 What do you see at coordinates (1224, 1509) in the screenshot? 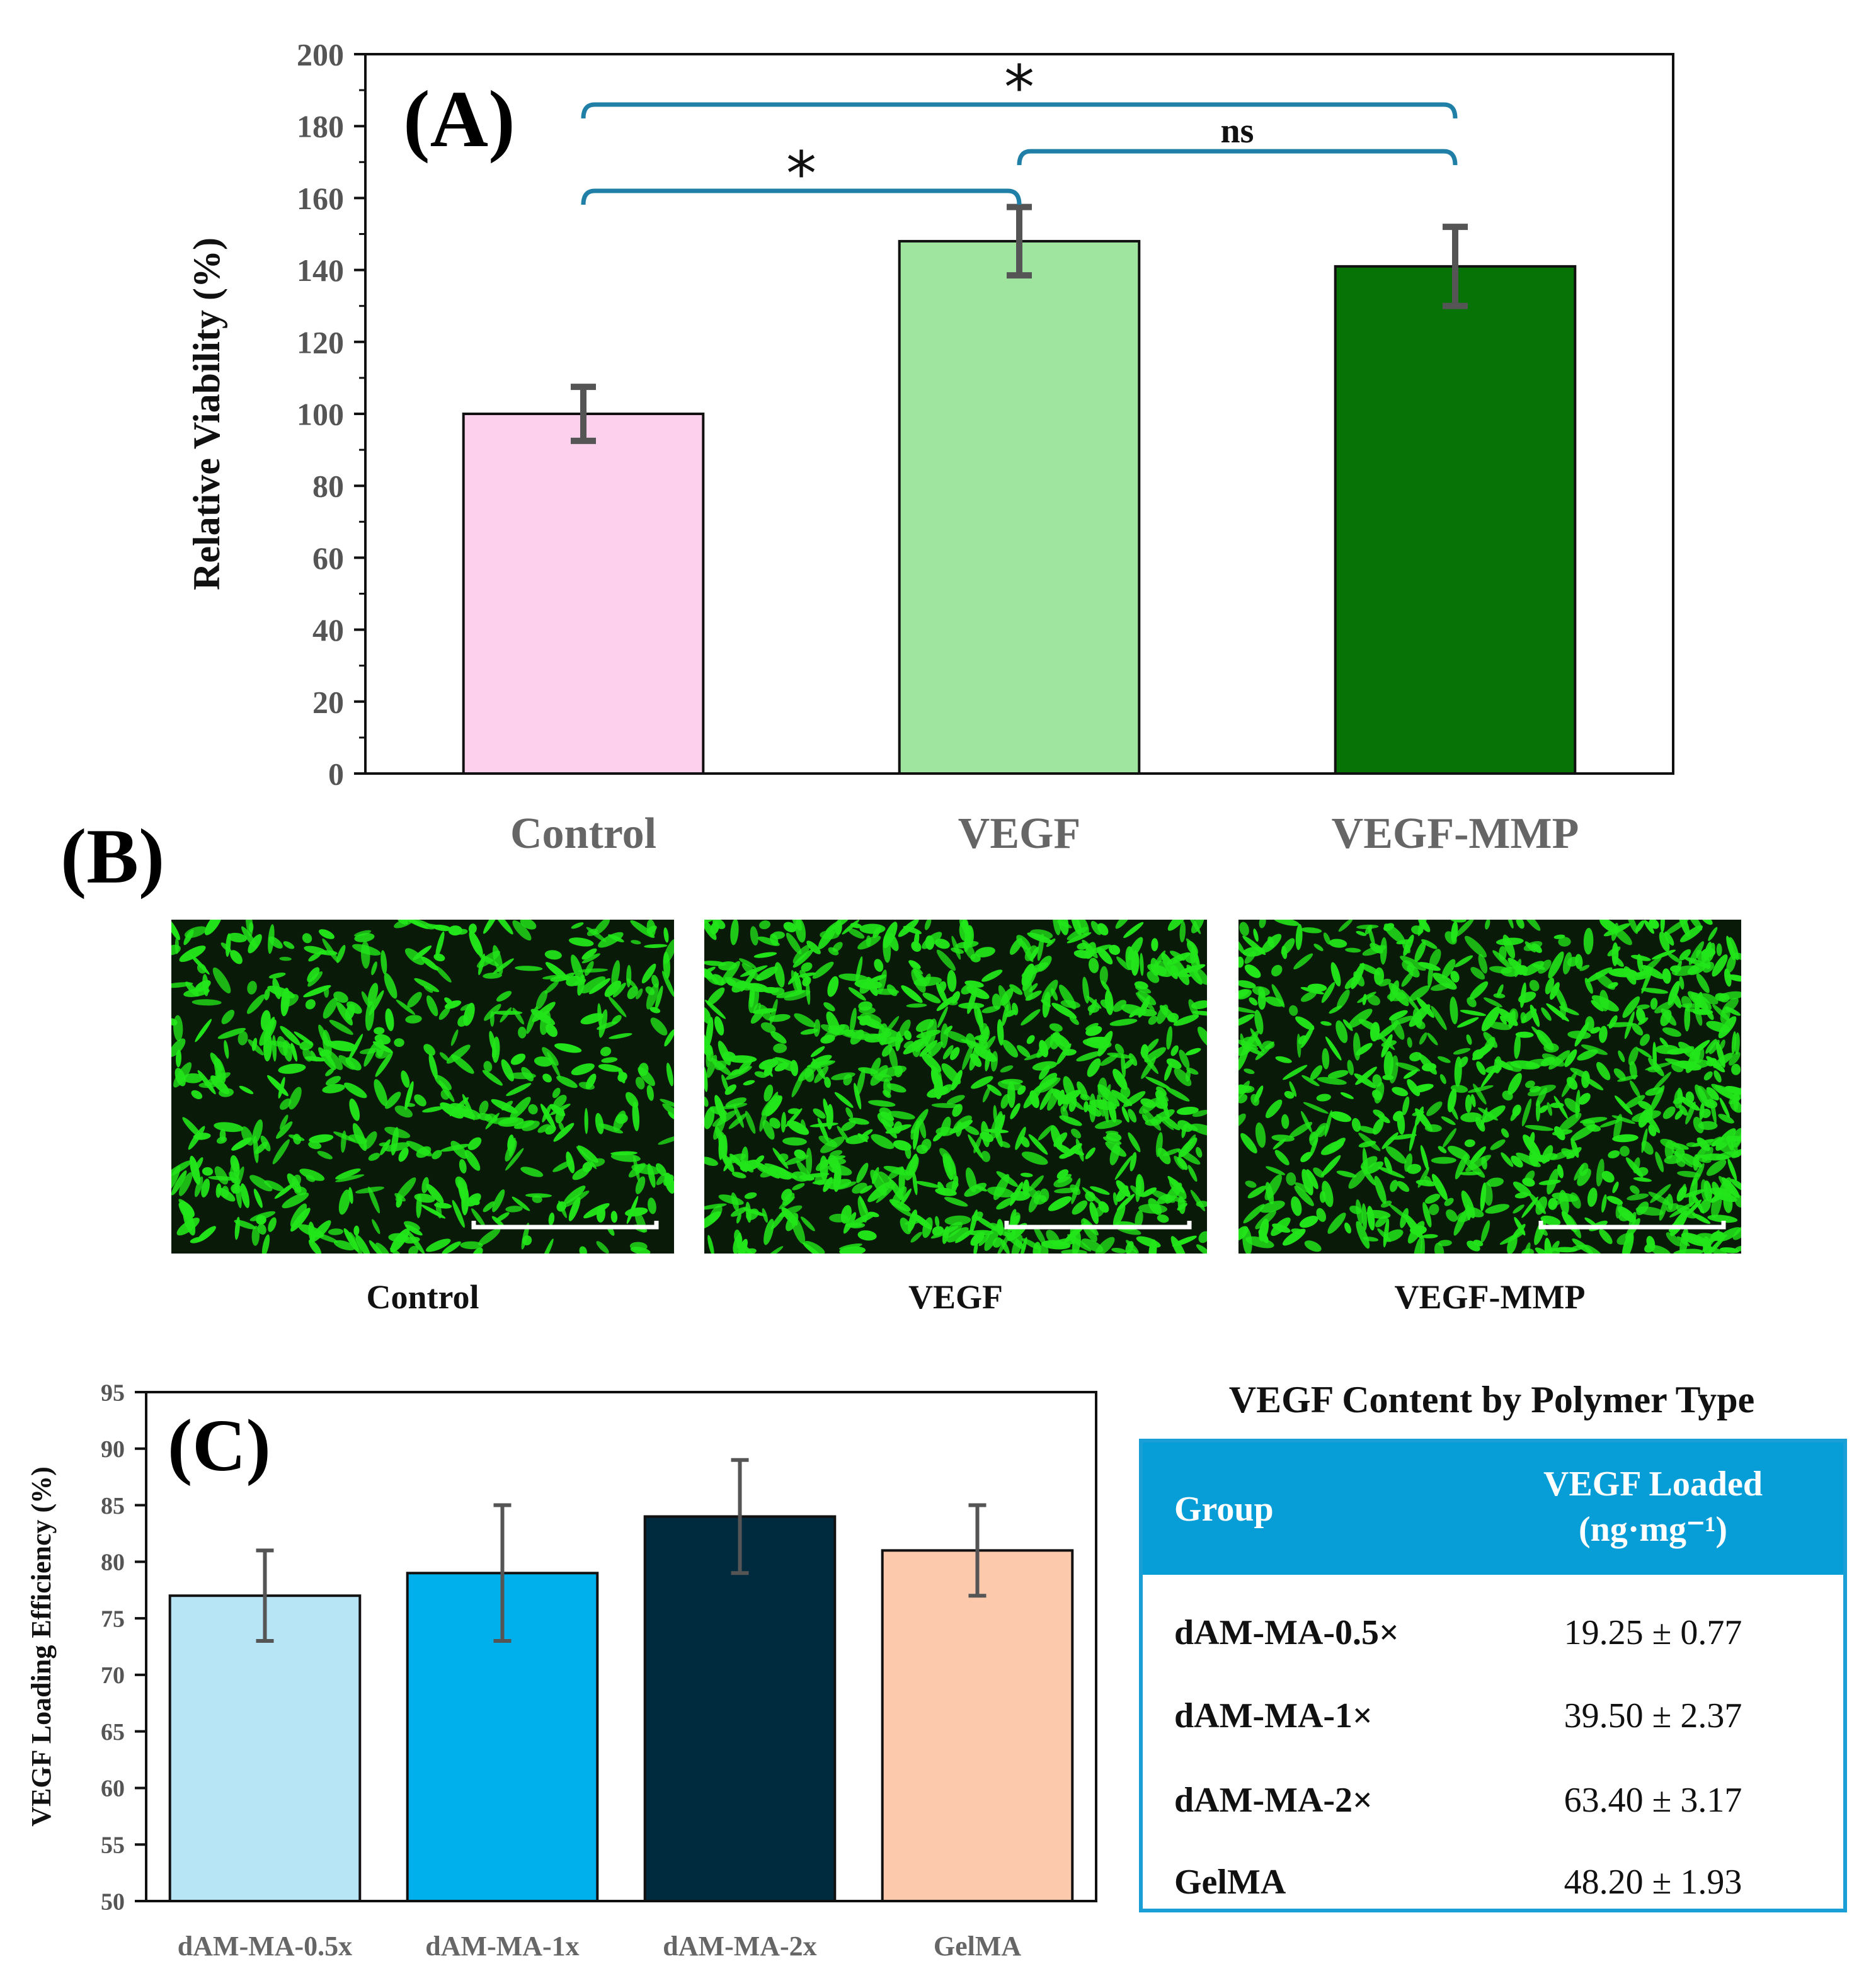
I see `header-group: Group` at bounding box center [1224, 1509].